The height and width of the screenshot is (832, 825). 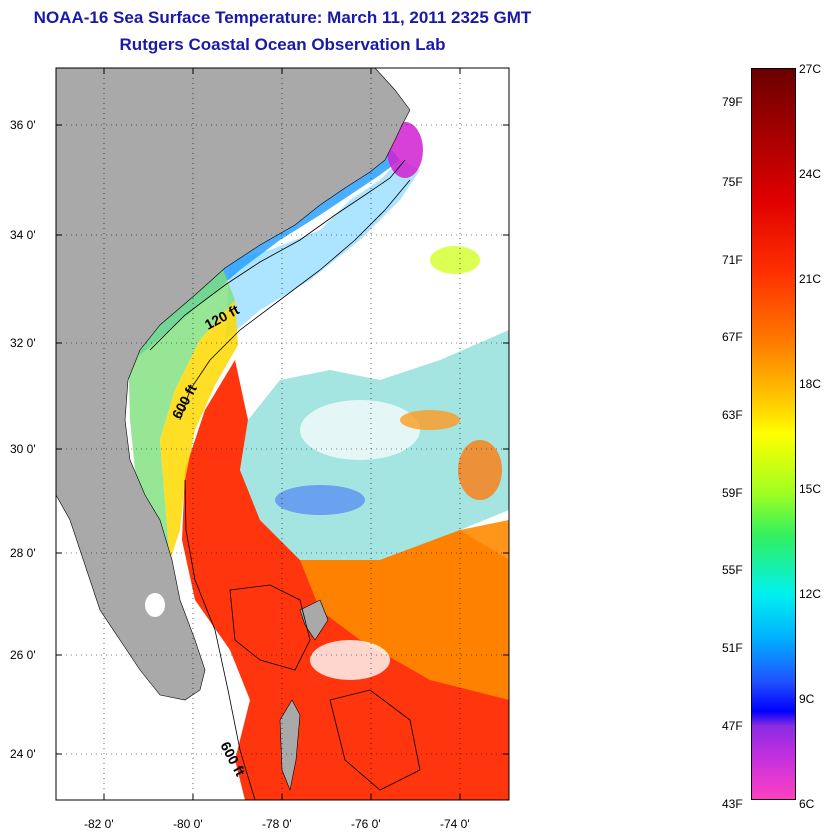 What do you see at coordinates (732, 102) in the screenshot?
I see `colorbar-f-label: 79F` at bounding box center [732, 102].